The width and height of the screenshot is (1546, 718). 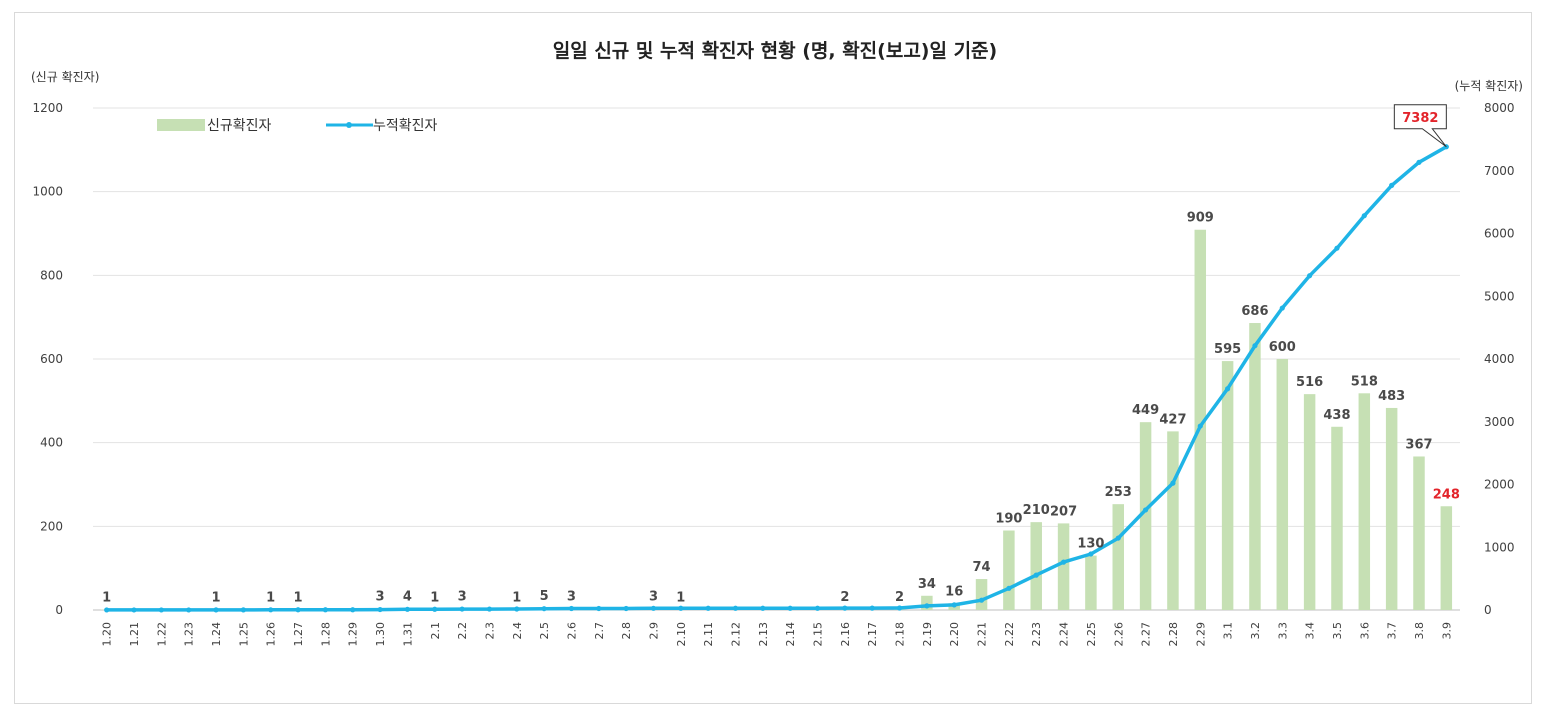 I want to click on bar-data-label: 16, so click(x=954, y=591).